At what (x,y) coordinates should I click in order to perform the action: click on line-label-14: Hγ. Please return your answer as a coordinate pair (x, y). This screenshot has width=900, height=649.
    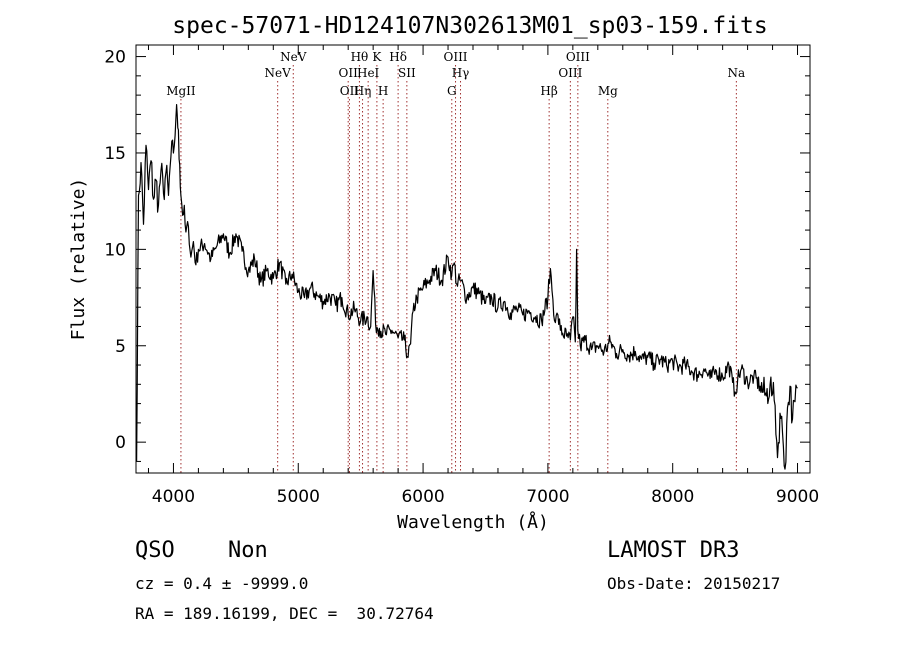
    Looking at the image, I should click on (461, 73).